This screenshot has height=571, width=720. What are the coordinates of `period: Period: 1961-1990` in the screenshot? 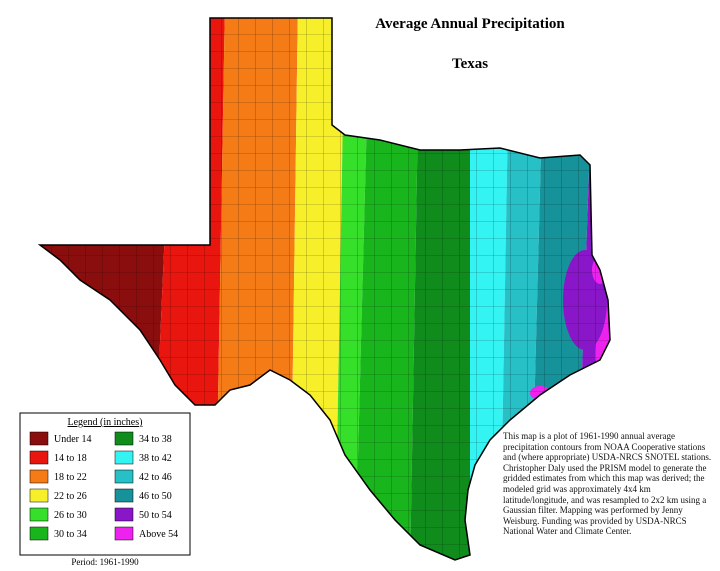 It's located at (105, 562).